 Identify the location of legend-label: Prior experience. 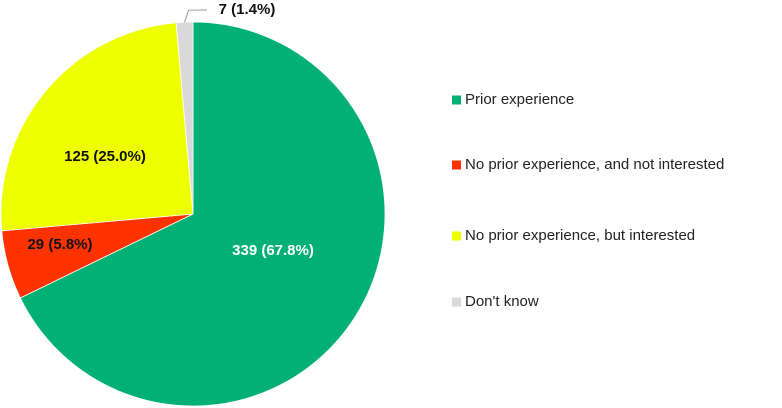
(519, 99).